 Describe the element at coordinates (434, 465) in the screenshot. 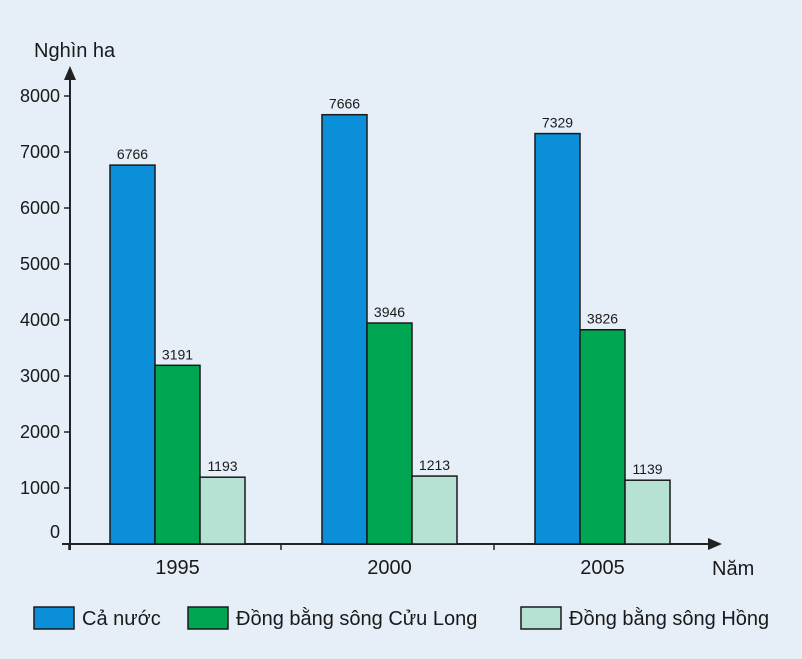

I see `bar-value-label: 1213` at that location.